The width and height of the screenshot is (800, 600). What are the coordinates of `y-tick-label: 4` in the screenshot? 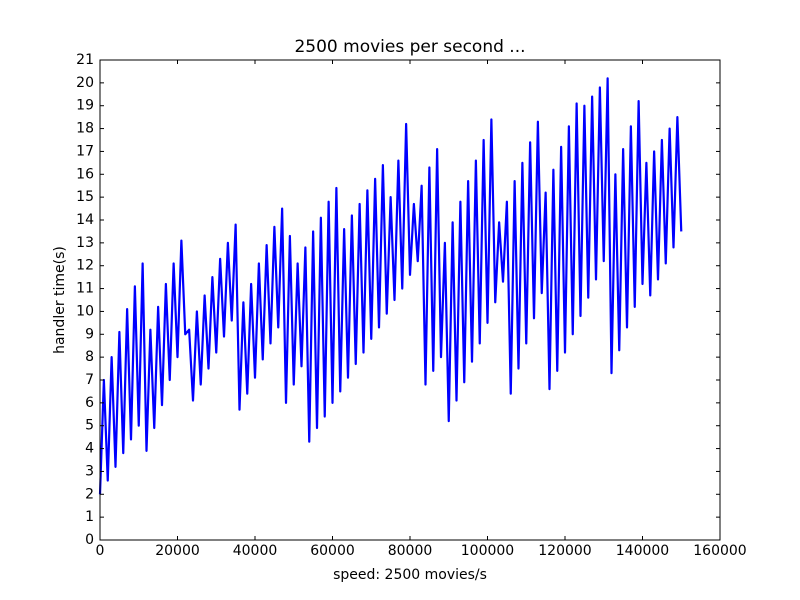 It's located at (89, 449).